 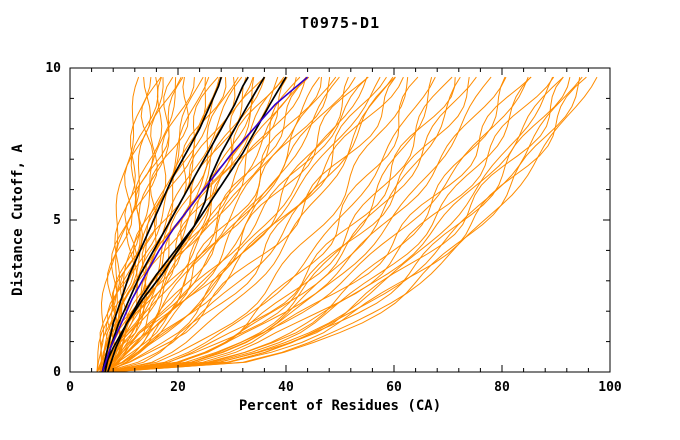 What do you see at coordinates (502, 387) in the screenshot?
I see `x-tick-label: 80` at bounding box center [502, 387].